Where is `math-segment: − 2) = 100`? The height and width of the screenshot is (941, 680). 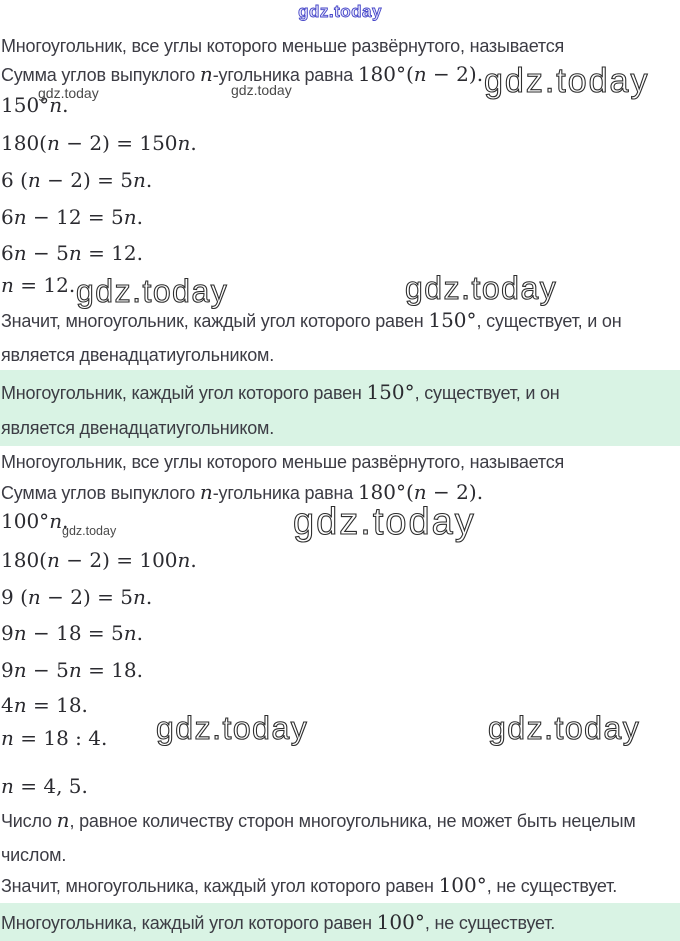
math-segment: − 2) = 100 is located at coordinates (118, 560).